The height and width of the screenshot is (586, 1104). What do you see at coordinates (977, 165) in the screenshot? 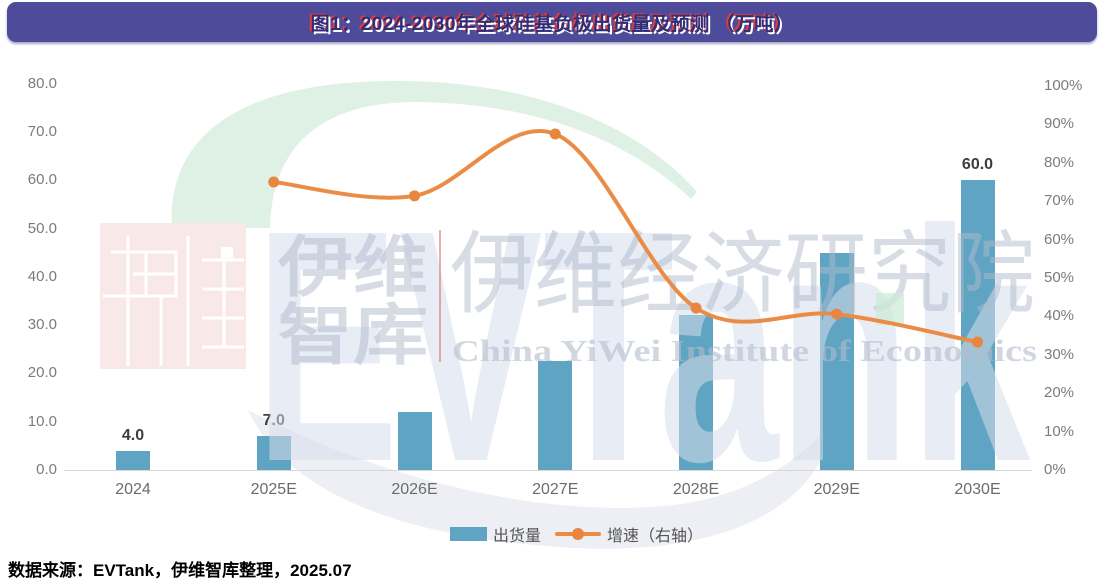
I see `bar-value-label-2030E: 60.0` at bounding box center [977, 165].